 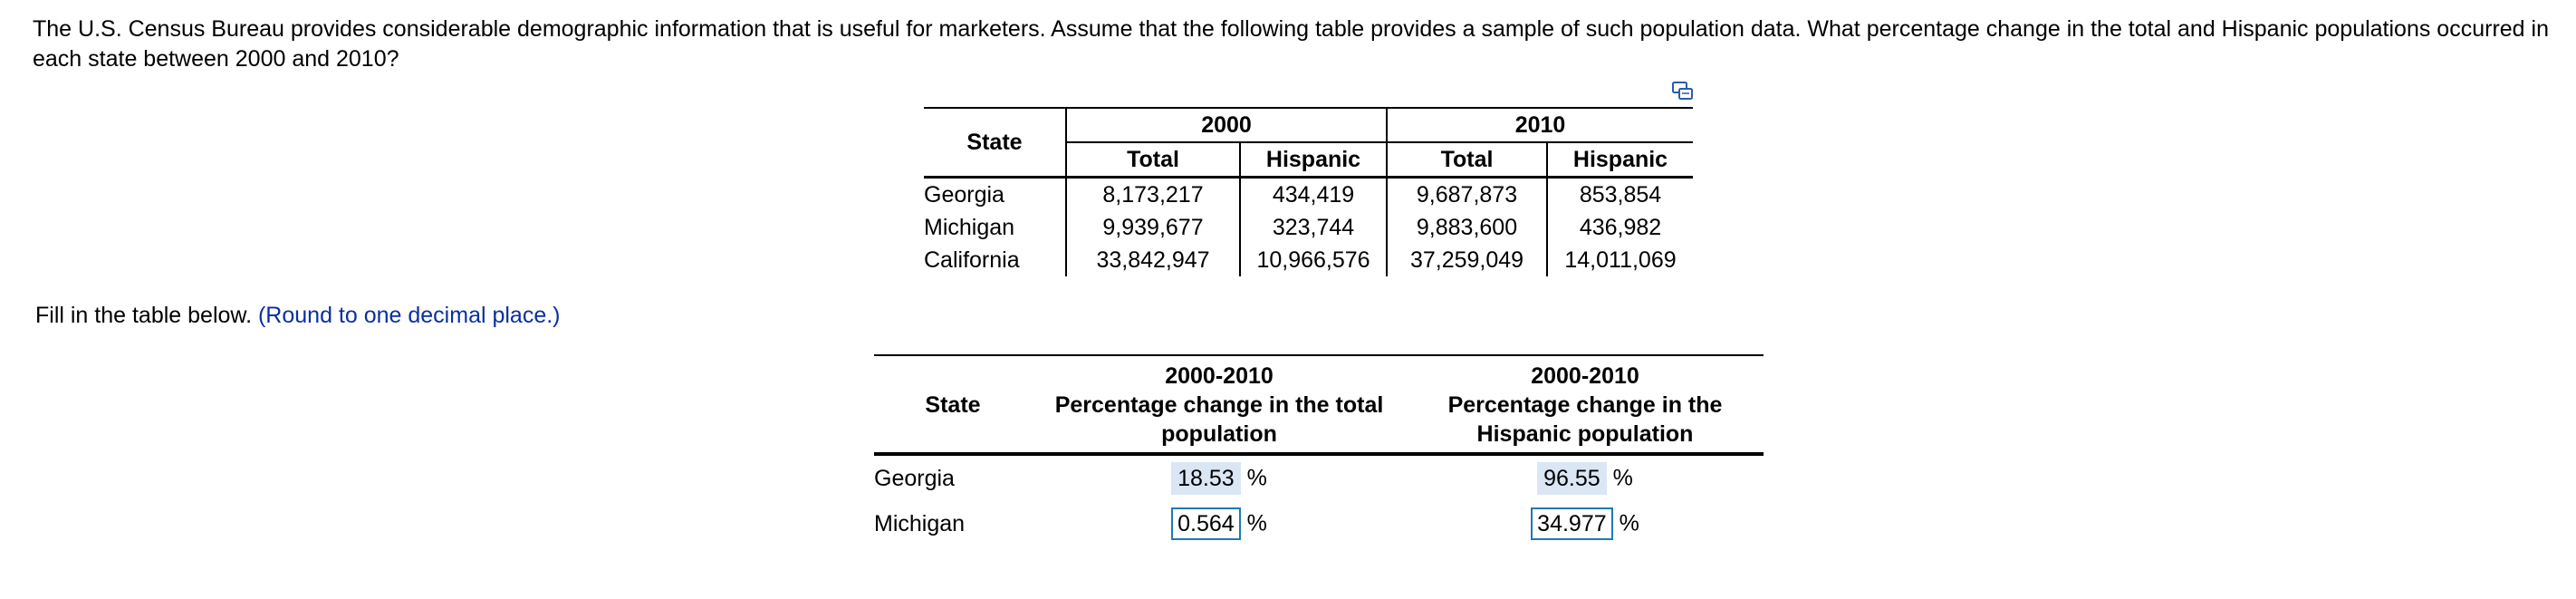 I want to click on value-cell: 9,883,600, so click(x=1466, y=227).